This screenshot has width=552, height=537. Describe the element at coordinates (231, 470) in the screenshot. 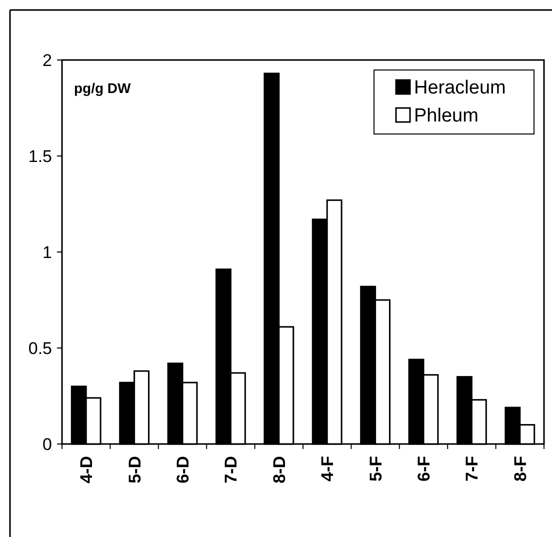

I see `x-tick-label: 7-D` at that location.